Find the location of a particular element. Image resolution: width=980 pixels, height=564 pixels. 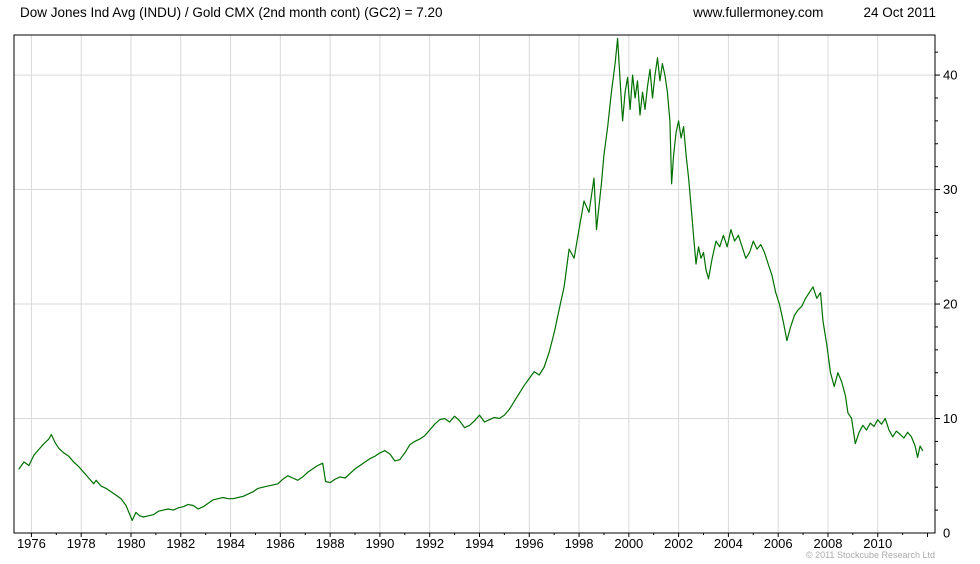

x-axis-label: 1998 is located at coordinates (579, 543).